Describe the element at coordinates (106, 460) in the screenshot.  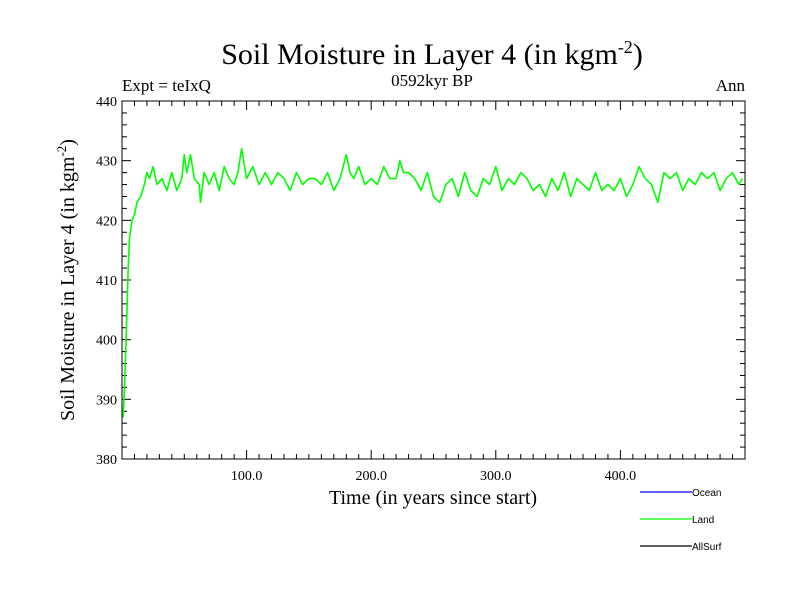
I see `y-tick-label: 380` at that location.